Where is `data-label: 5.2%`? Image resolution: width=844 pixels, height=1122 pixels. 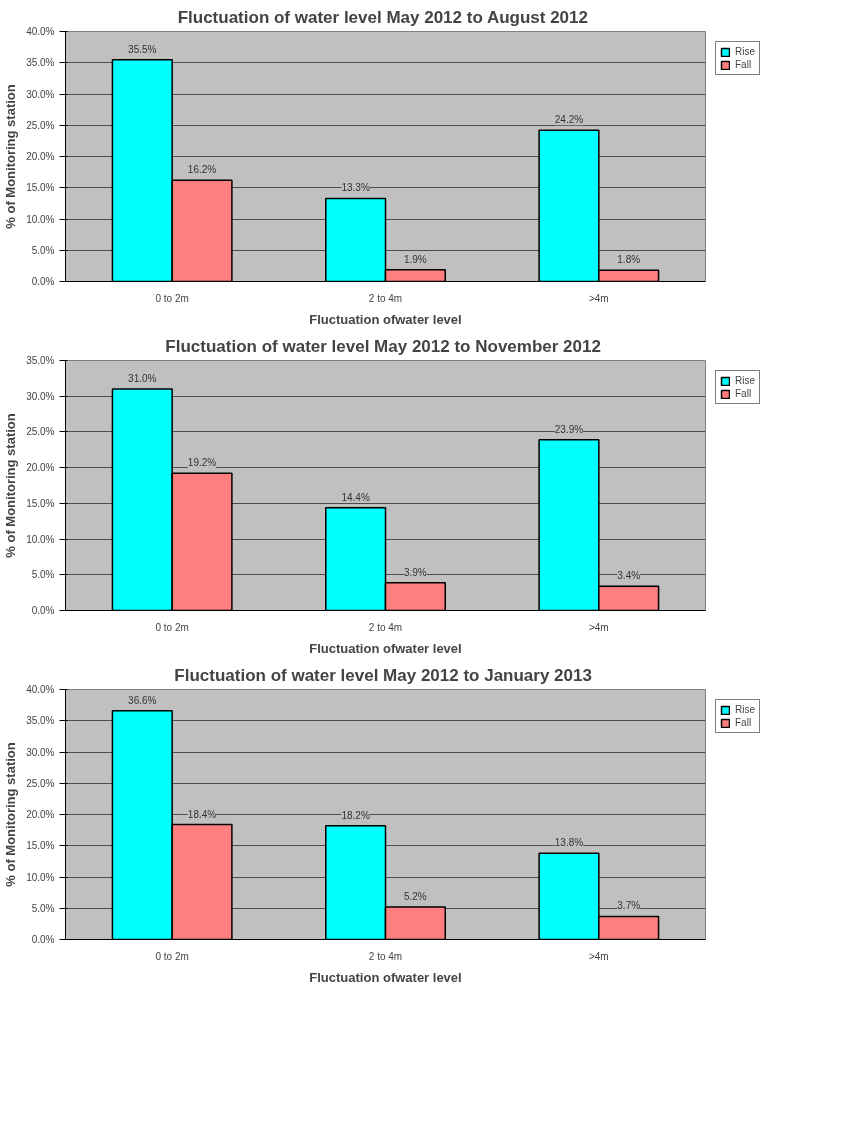
data-label: 5.2% is located at coordinates (415, 896).